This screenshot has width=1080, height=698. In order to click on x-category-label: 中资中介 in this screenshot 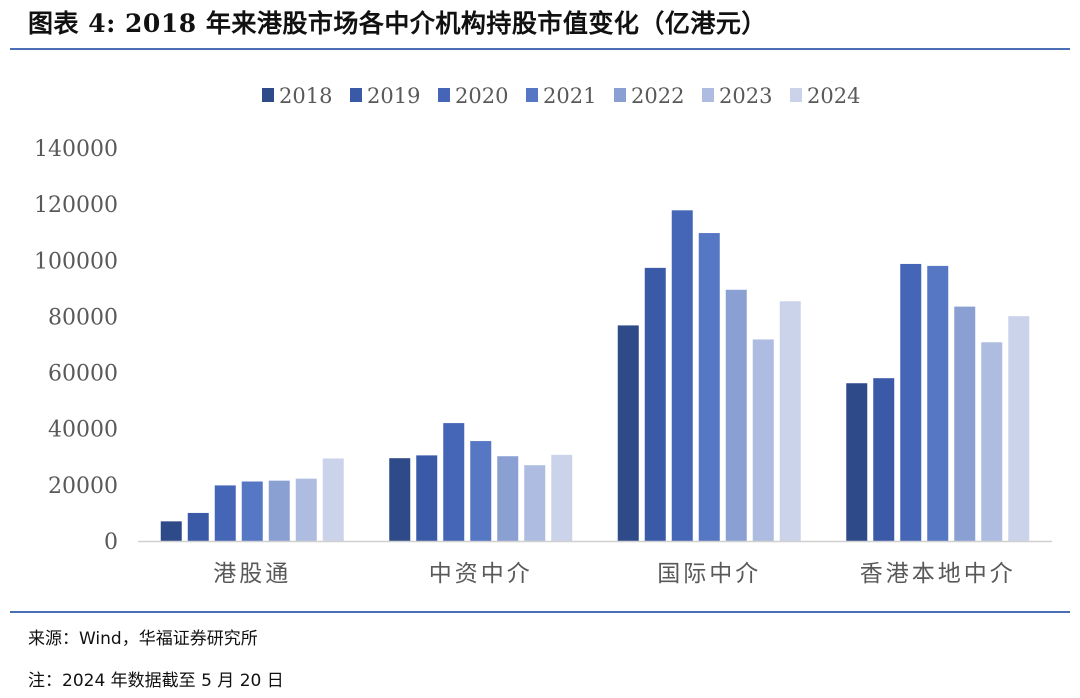, I will do `click(481, 574)`.